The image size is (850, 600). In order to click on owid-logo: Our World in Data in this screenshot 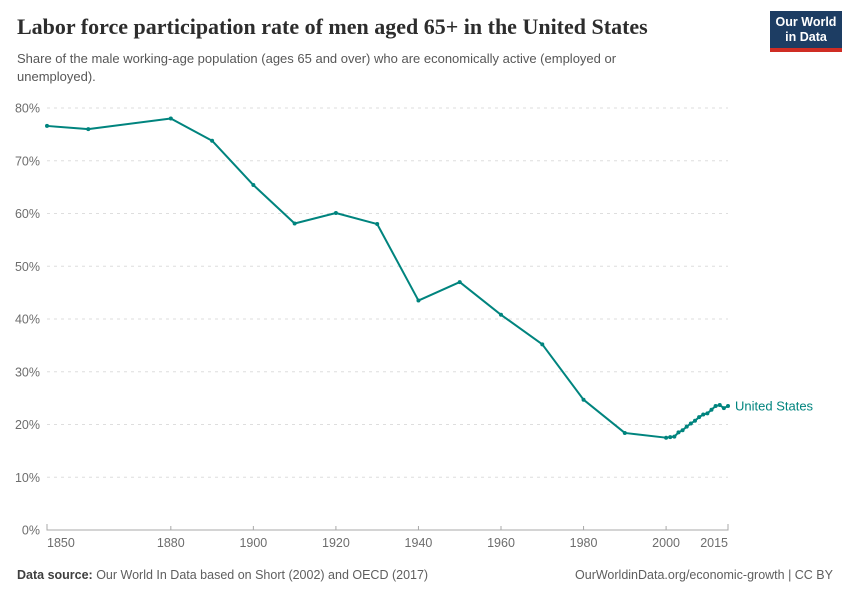, I will do `click(806, 31)`.